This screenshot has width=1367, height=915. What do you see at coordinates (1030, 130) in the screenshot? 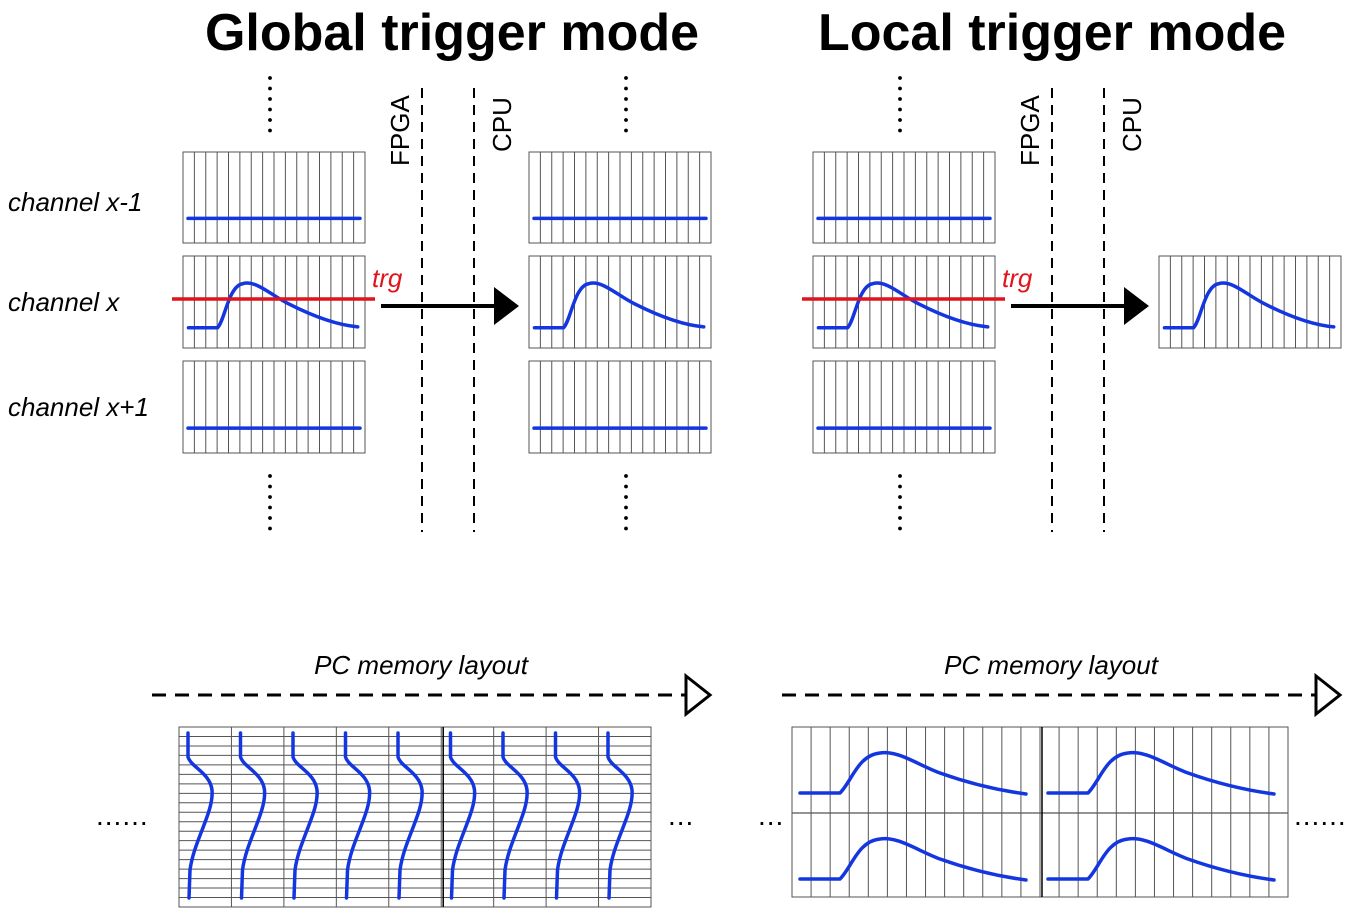
I see `fpga-label-local: FPGA` at bounding box center [1030, 130].